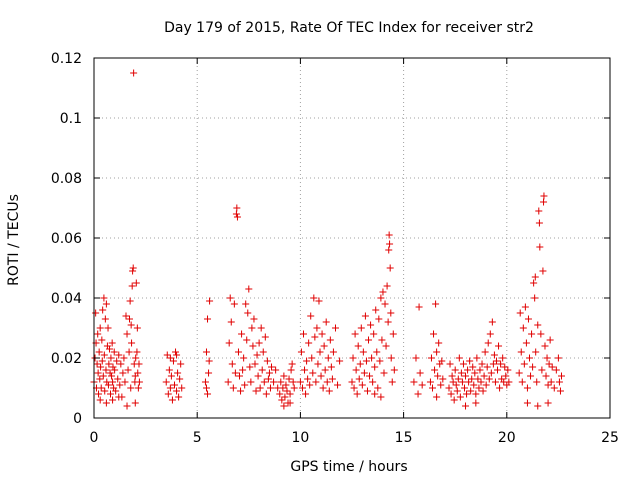 This screenshot has height=480, width=640. Describe the element at coordinates (610, 438) in the screenshot. I see `x-tick-label: 25` at that location.